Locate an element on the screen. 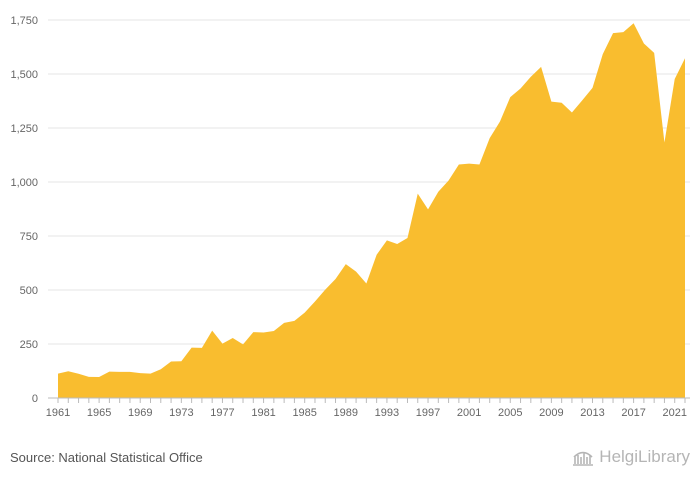 Image resolution: width=700 pixels, height=483 pixels. x-tick-label: 1993 is located at coordinates (387, 413).